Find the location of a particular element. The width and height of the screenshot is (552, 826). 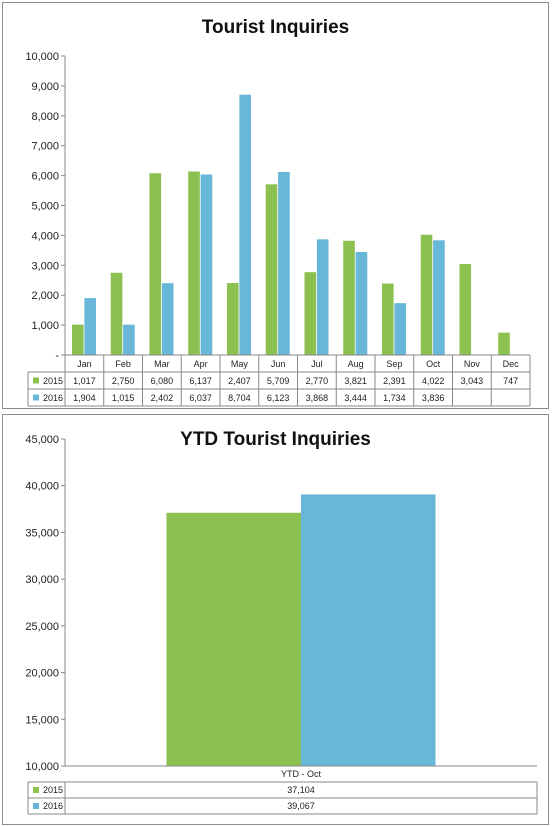

y-tick-label: 9,000 is located at coordinates (45, 87).